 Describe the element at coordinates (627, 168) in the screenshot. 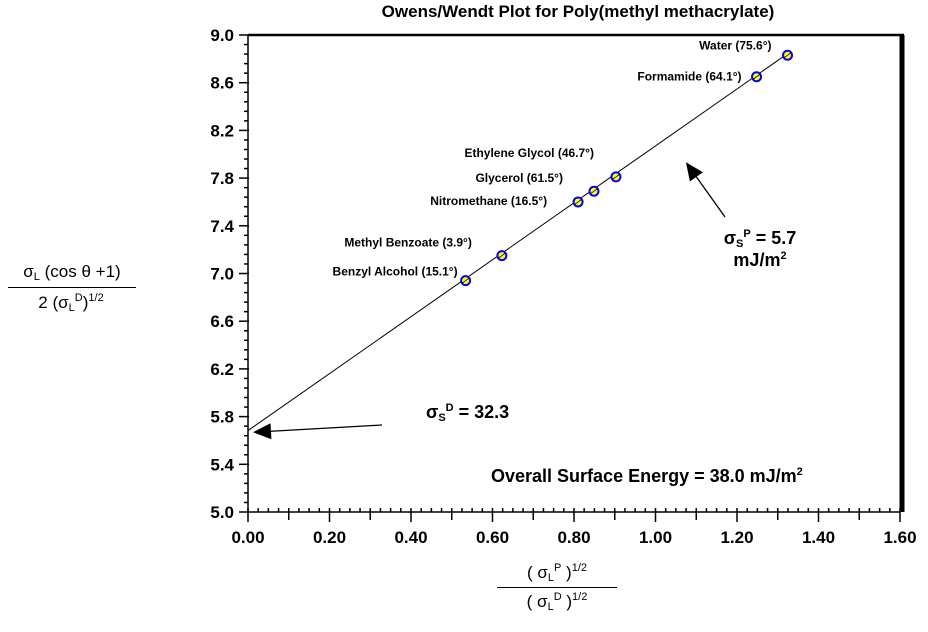

I see `data-points` at that location.